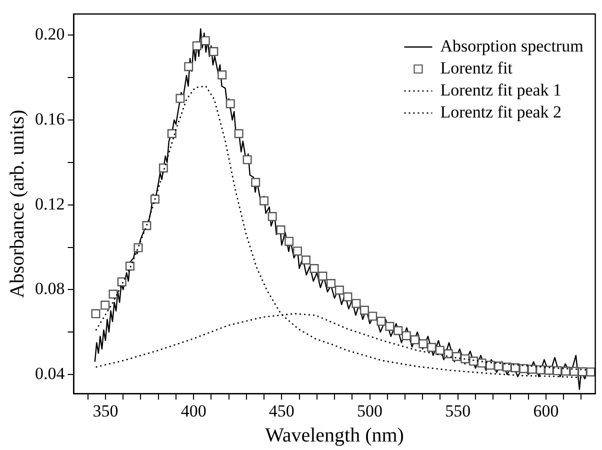  What do you see at coordinates (501, 112) in the screenshot?
I see `legend-label: Lorentz fit peak 2` at bounding box center [501, 112].